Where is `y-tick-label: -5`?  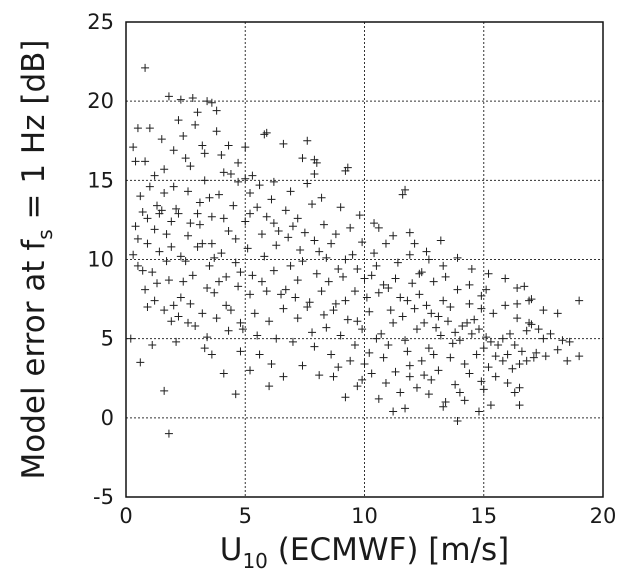
y-tick-label: -5 is located at coordinates (103, 497).